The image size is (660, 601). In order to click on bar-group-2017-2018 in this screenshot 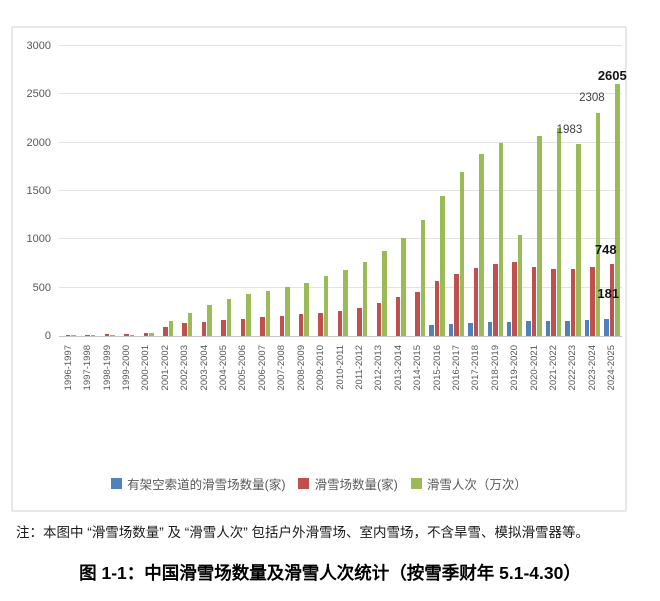, I will do `click(476, 191)`.